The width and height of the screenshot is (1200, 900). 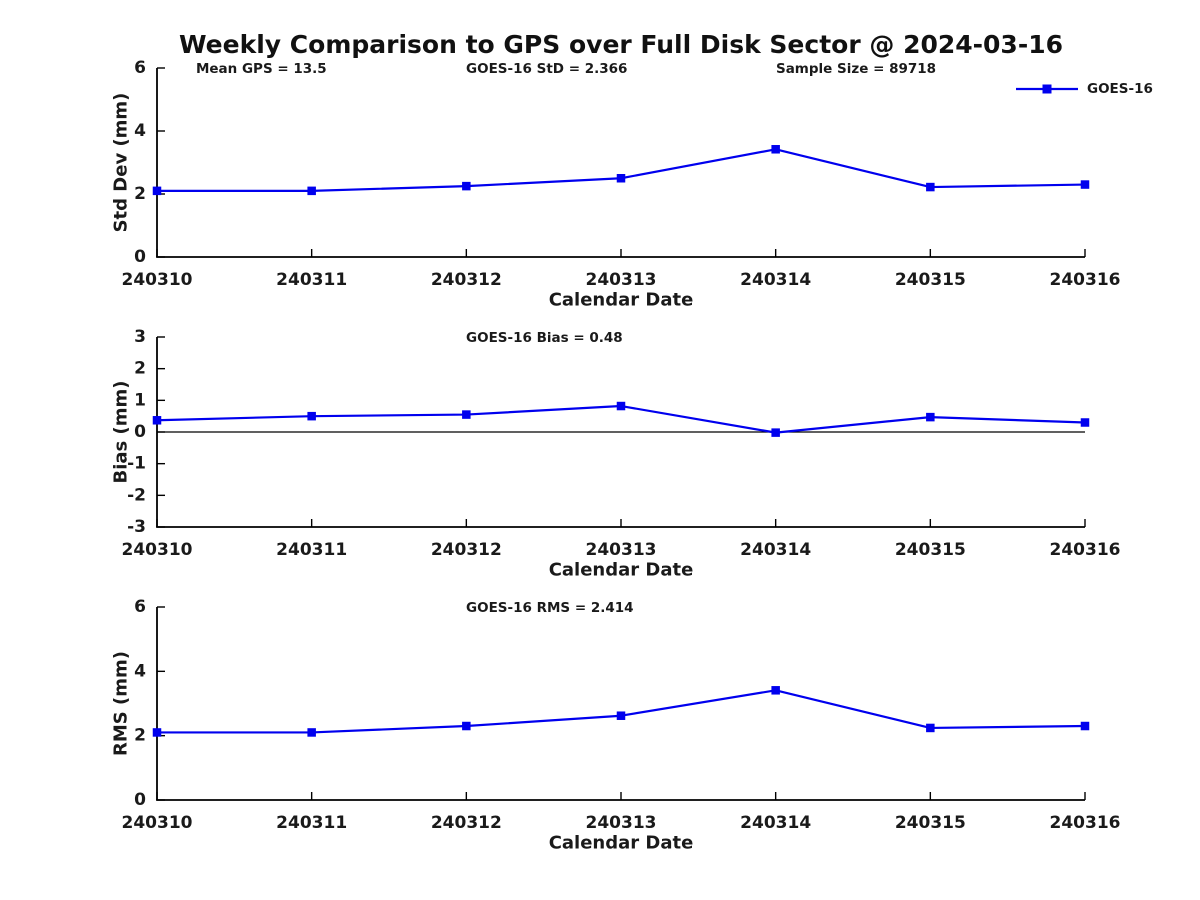 I want to click on annotation-text: GOES-16 StD = 2.366, so click(x=546, y=69).